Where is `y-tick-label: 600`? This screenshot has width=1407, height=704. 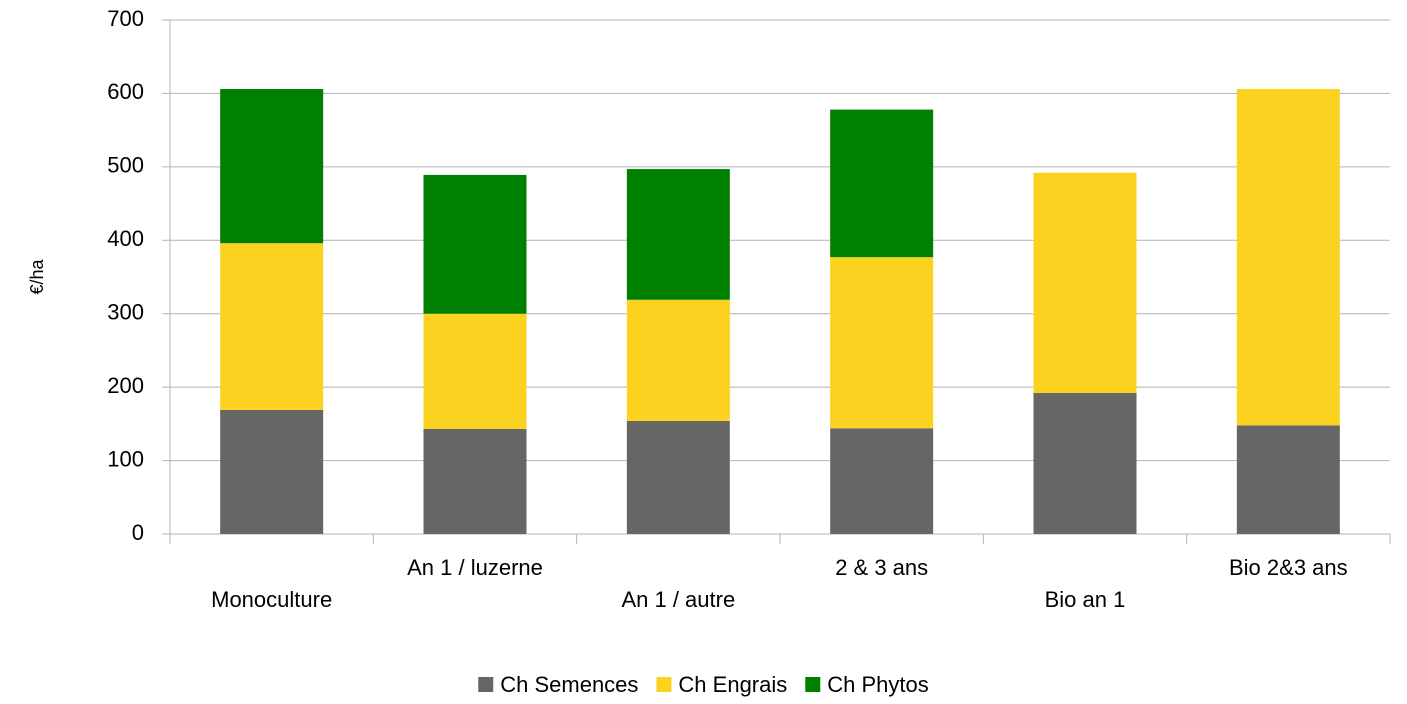 y-tick-label: 600 is located at coordinates (125, 91).